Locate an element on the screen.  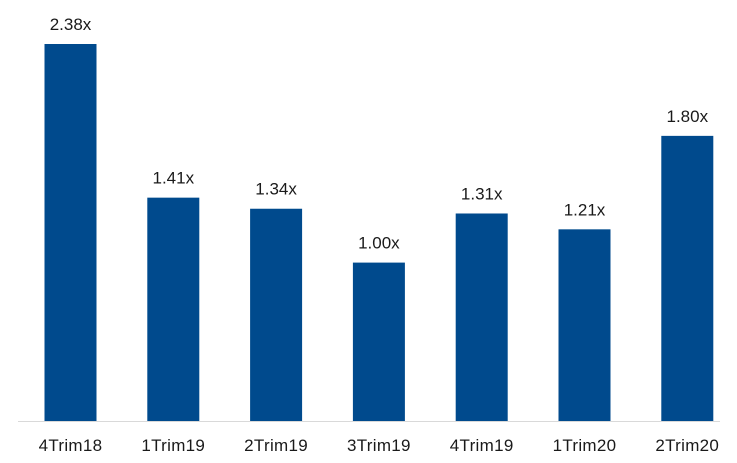
category-label-3Trim19: 3Trim19 is located at coordinates (379, 445).